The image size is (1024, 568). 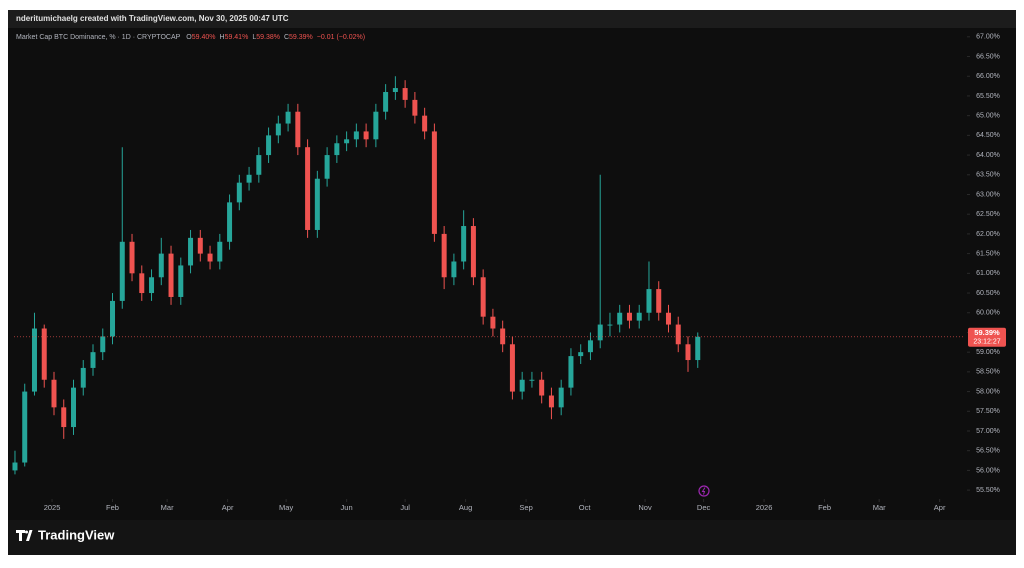 What do you see at coordinates (988, 96) in the screenshot?
I see `y-tick-label: 65.50%` at bounding box center [988, 96].